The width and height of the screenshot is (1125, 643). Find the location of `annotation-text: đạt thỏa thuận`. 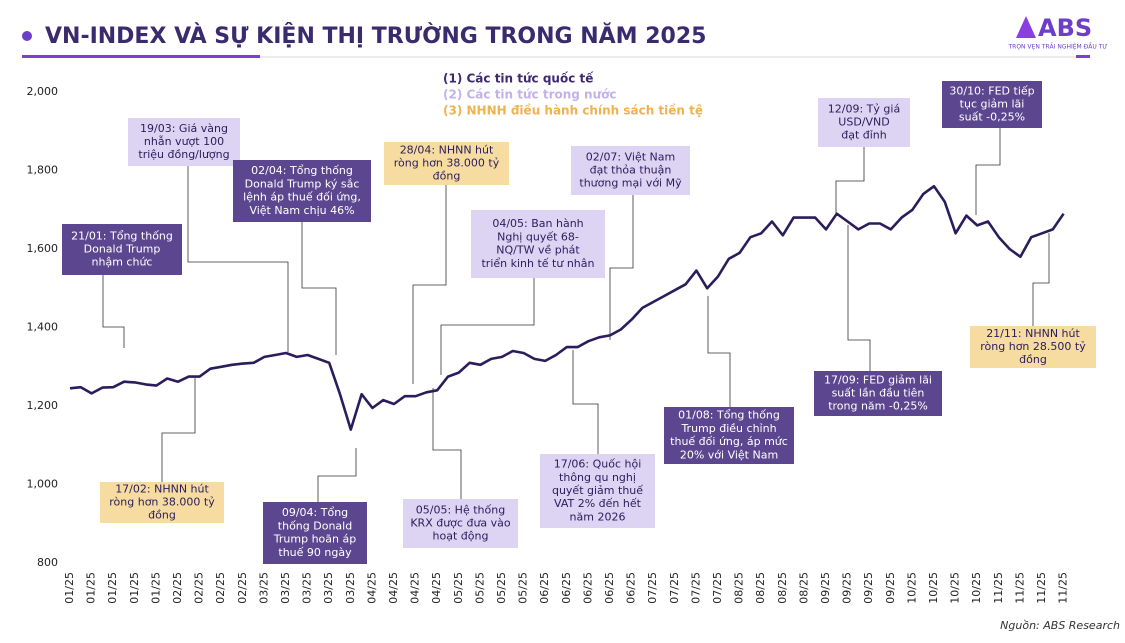

annotation-text: đạt thỏa thuận is located at coordinates (631, 170).